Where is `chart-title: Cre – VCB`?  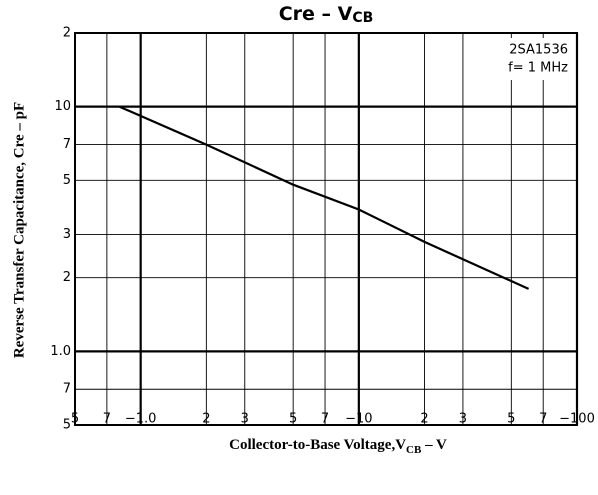 chart-title: Cre – VCB is located at coordinates (326, 15).